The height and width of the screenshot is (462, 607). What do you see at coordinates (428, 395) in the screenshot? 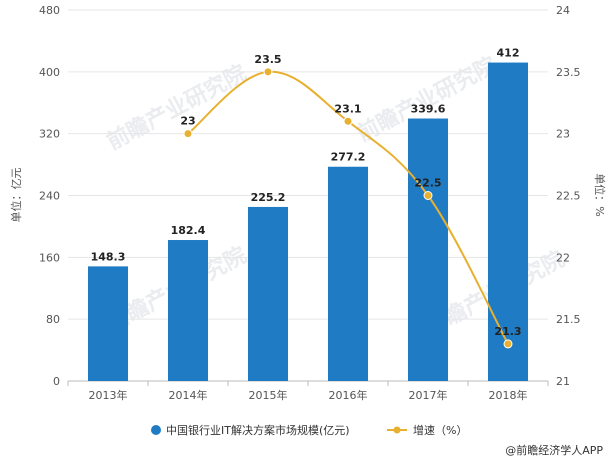
I see `x-tick-label: 2017年` at bounding box center [428, 395].